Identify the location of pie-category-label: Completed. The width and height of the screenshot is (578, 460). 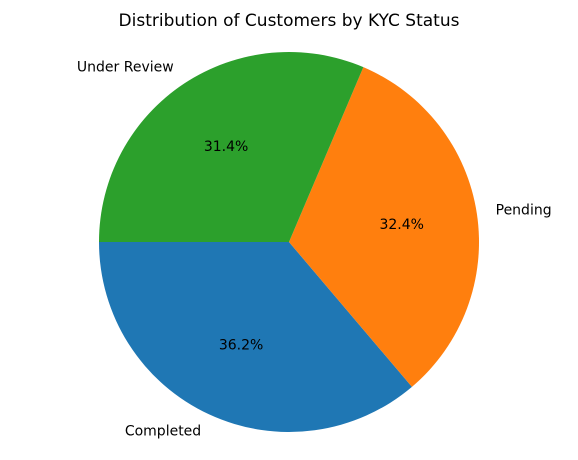
(163, 432).